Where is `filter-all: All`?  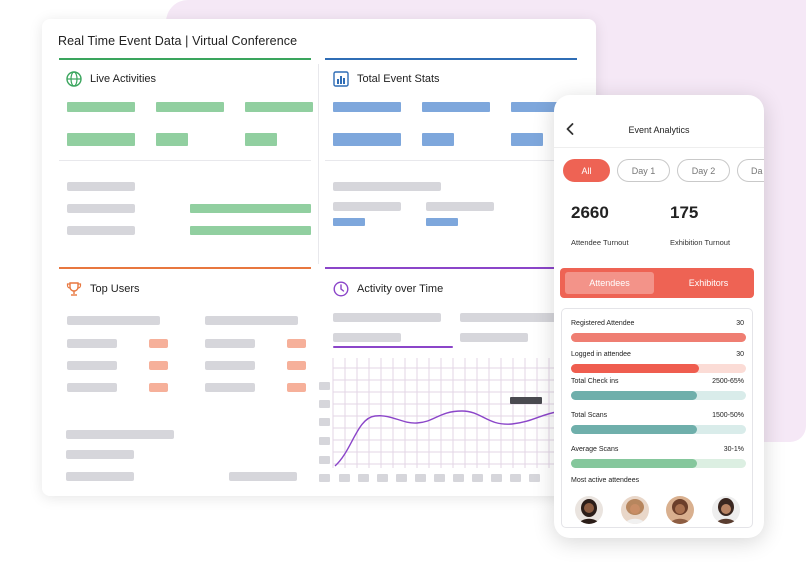
filter-all: All is located at coordinates (586, 170).